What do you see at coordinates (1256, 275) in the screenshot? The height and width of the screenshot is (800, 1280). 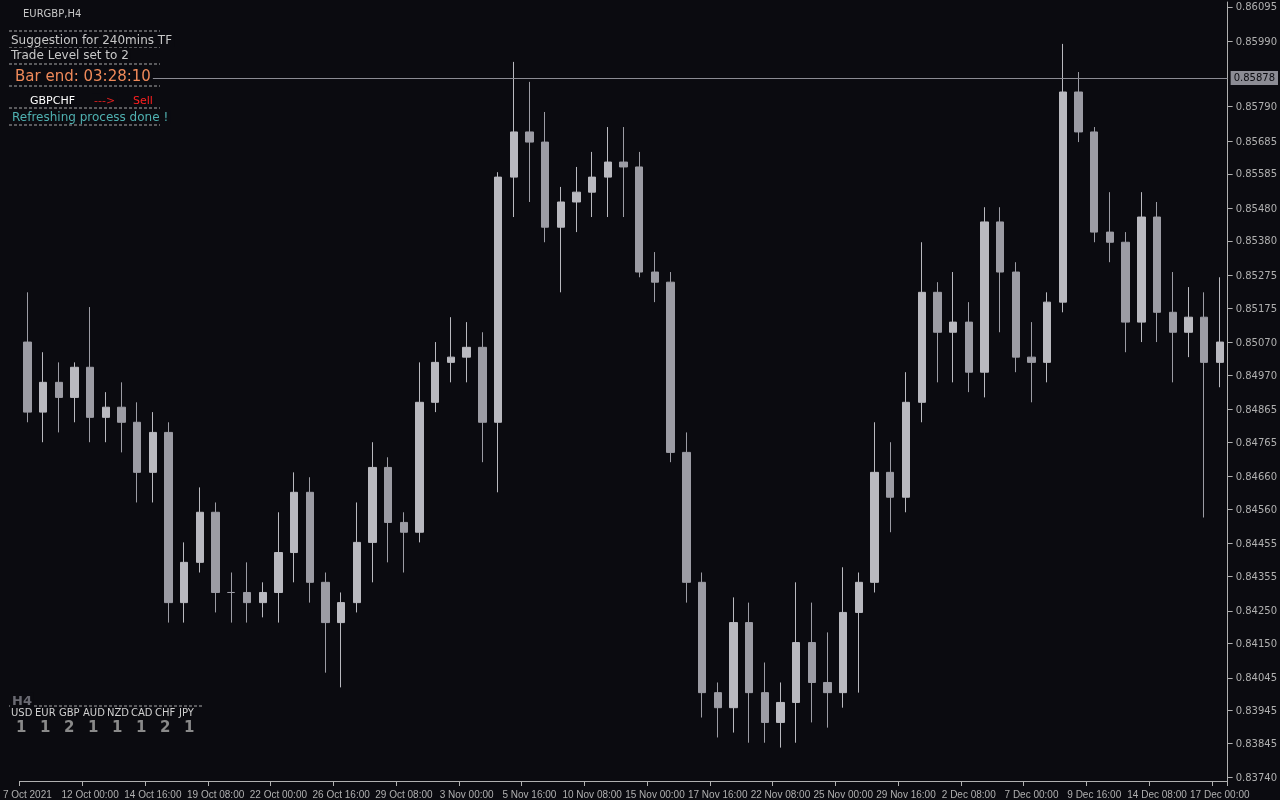 I see `y-tick-label: 0.85275` at bounding box center [1256, 275].